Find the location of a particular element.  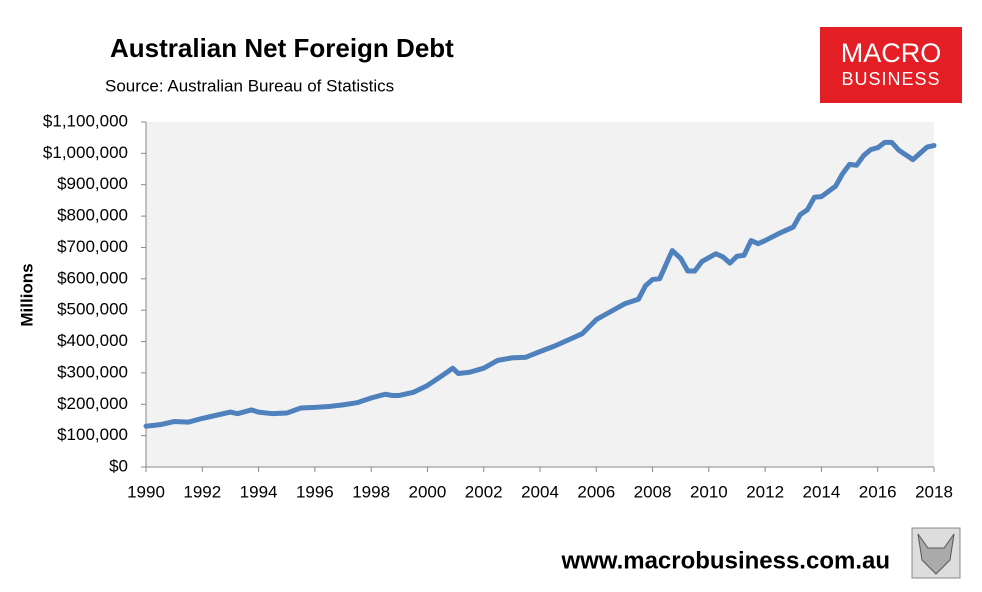

x-tick-label: 1992 is located at coordinates (202, 491).